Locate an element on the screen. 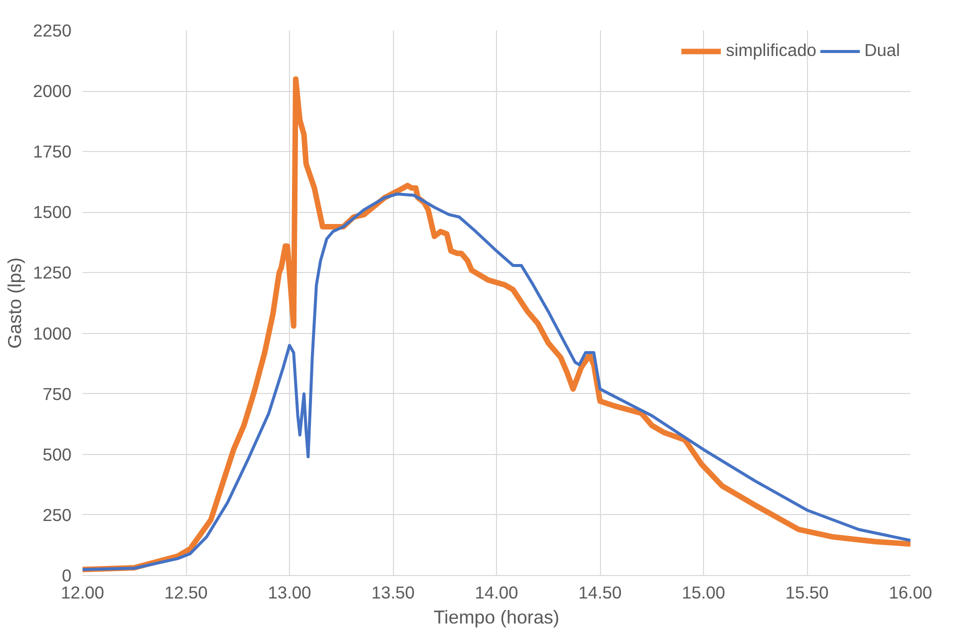 The height and width of the screenshot is (637, 956). y-tick-label: 1250 is located at coordinates (52, 272).